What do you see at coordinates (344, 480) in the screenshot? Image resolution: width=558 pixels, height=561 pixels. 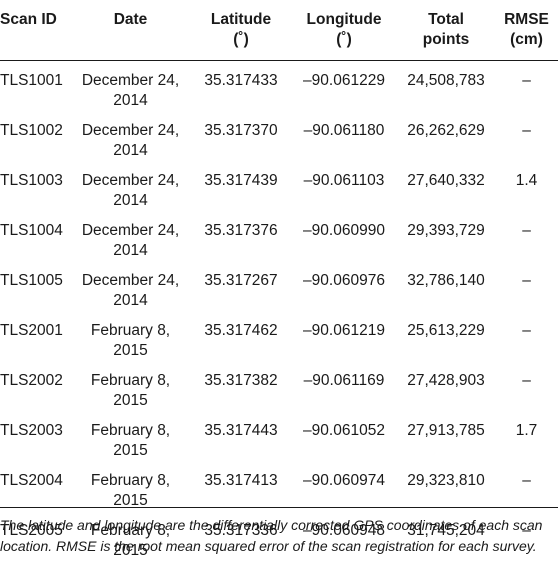 I see `cell-longitude: –90.060974` at bounding box center [344, 480].